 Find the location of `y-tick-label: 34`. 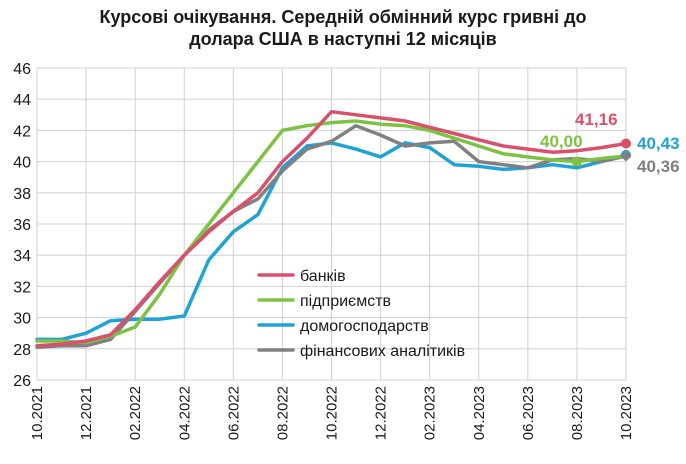

y-tick-label: 34 is located at coordinates (22, 256).